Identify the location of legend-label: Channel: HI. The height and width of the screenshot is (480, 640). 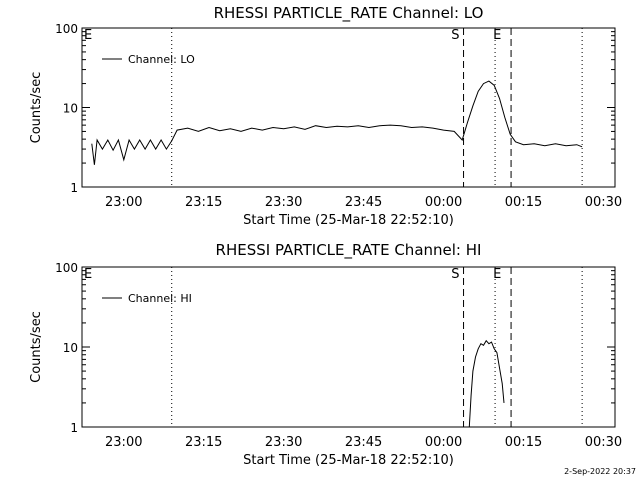
(160, 298).